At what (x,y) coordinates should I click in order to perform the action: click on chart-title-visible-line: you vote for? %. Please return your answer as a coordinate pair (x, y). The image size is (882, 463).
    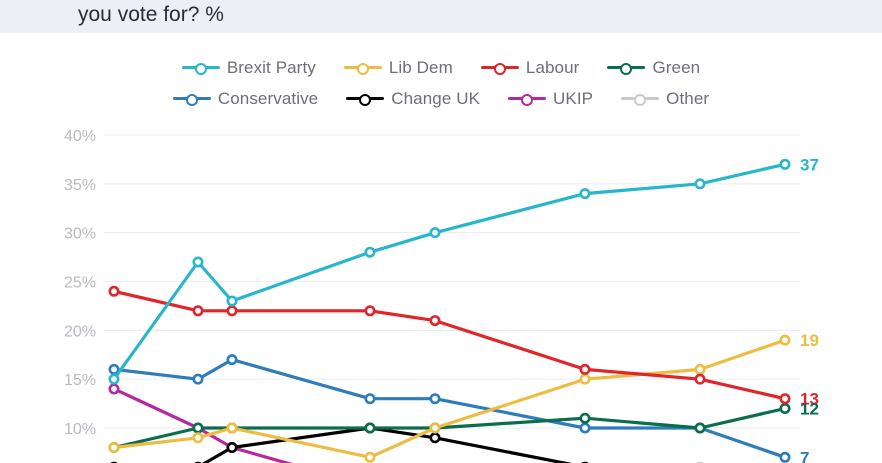
    Looking at the image, I should click on (151, 14).